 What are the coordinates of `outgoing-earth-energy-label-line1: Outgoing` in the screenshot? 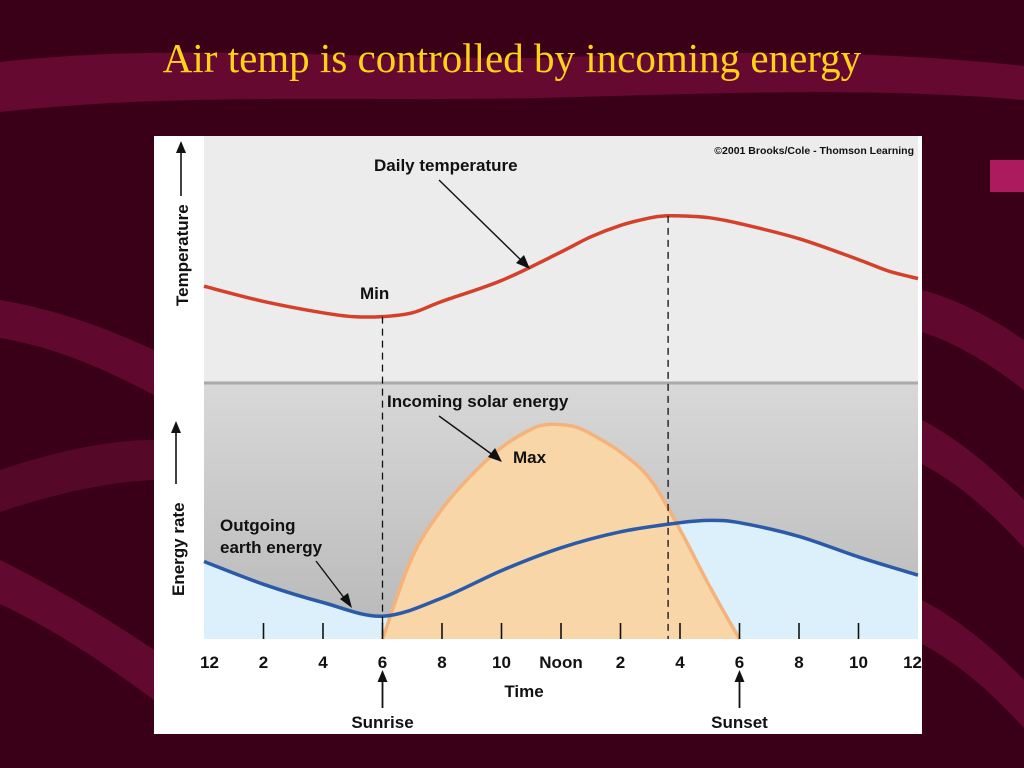 It's located at (258, 525).